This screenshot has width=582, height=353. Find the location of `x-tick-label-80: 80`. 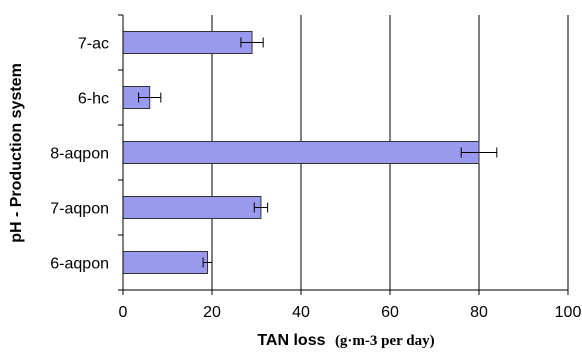

x-tick-label-80: 80 is located at coordinates (479, 312).